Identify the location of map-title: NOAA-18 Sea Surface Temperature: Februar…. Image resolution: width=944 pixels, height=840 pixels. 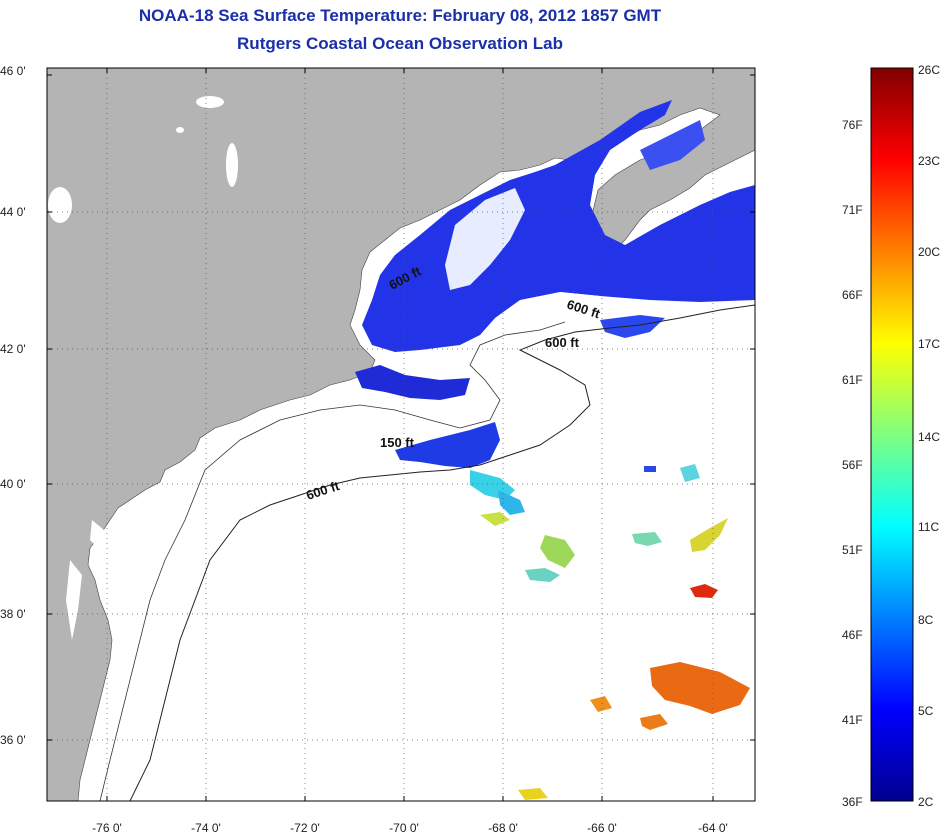
(400, 15).